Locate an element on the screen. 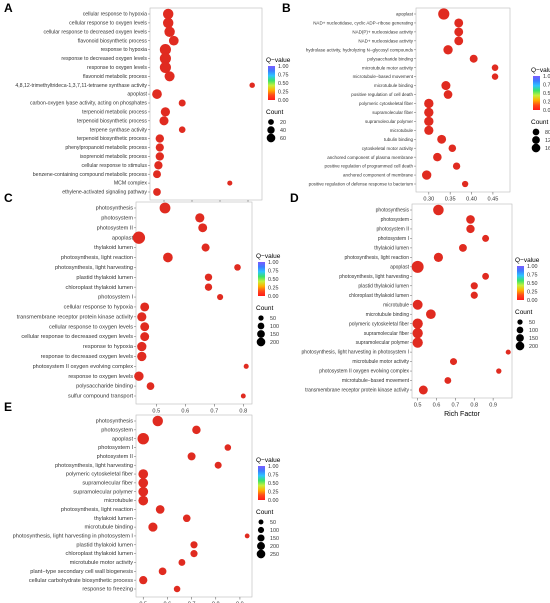  count-legend-label: 200 is located at coordinates (274, 343).